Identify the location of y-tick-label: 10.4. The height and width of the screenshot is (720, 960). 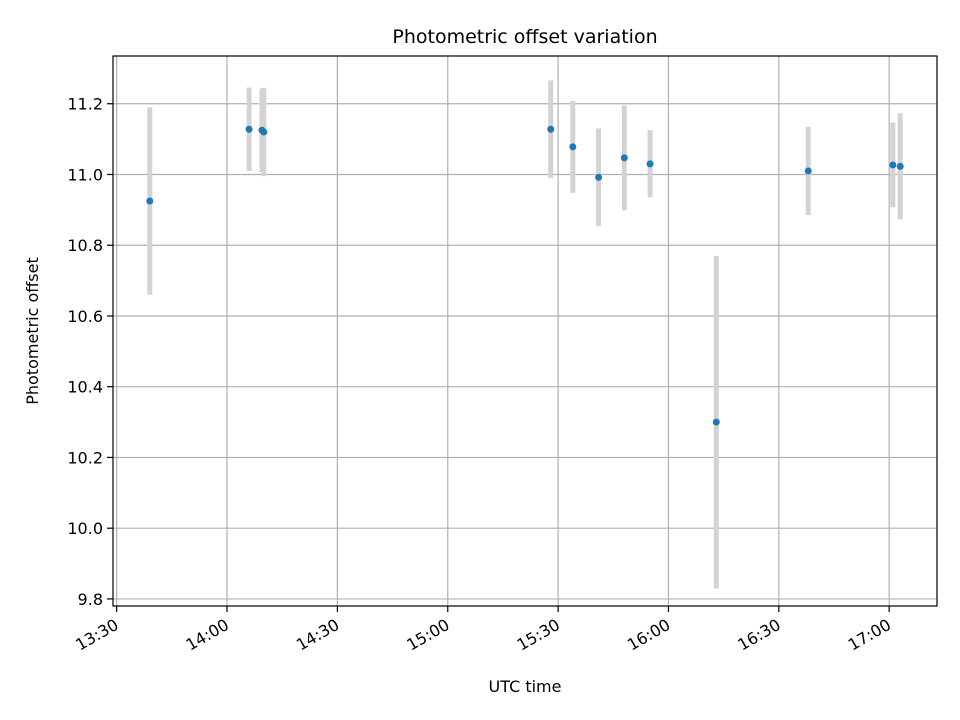
(85, 387).